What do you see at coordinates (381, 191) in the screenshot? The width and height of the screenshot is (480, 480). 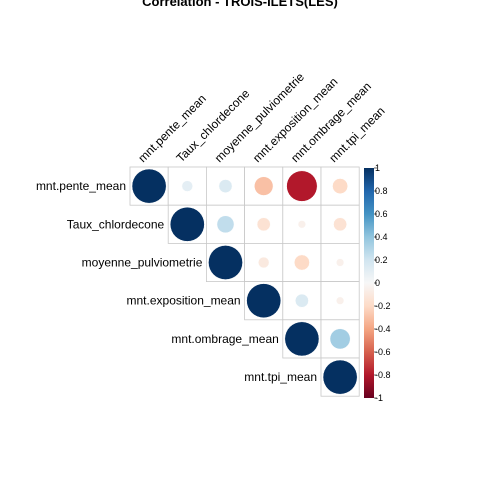 I see `colorbar-tick-label-1: 0.8` at bounding box center [381, 191].